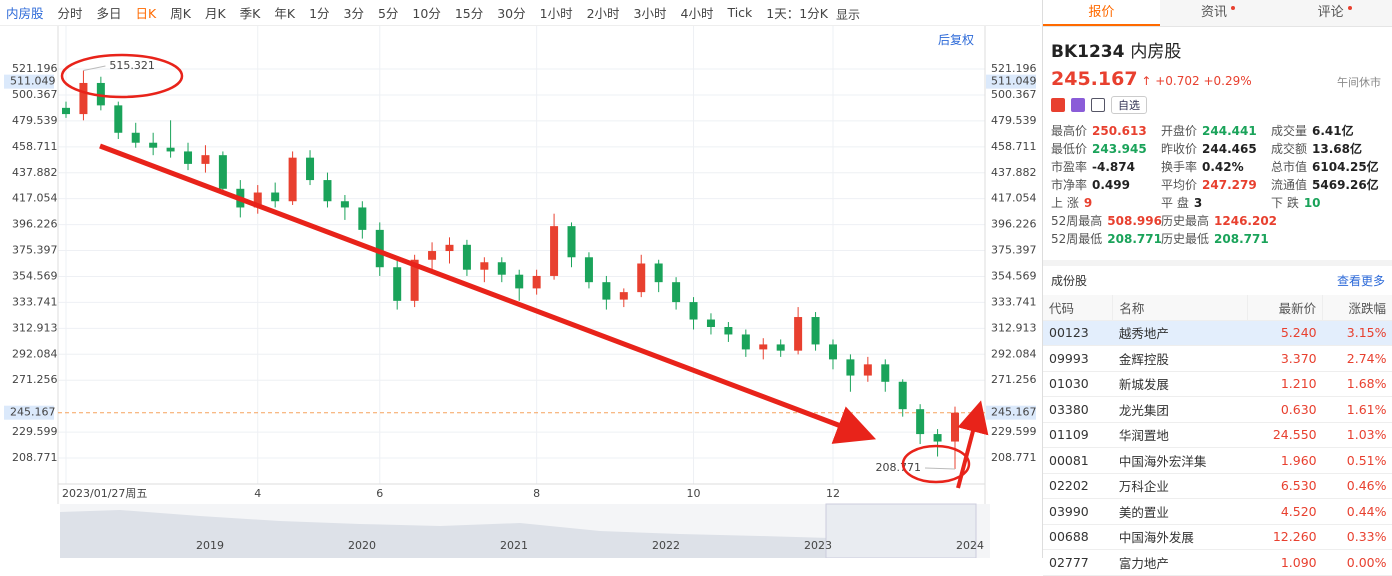  Describe the element at coordinates (1285, 460) in the screenshot. I see `table-cell: 1.960` at that location.